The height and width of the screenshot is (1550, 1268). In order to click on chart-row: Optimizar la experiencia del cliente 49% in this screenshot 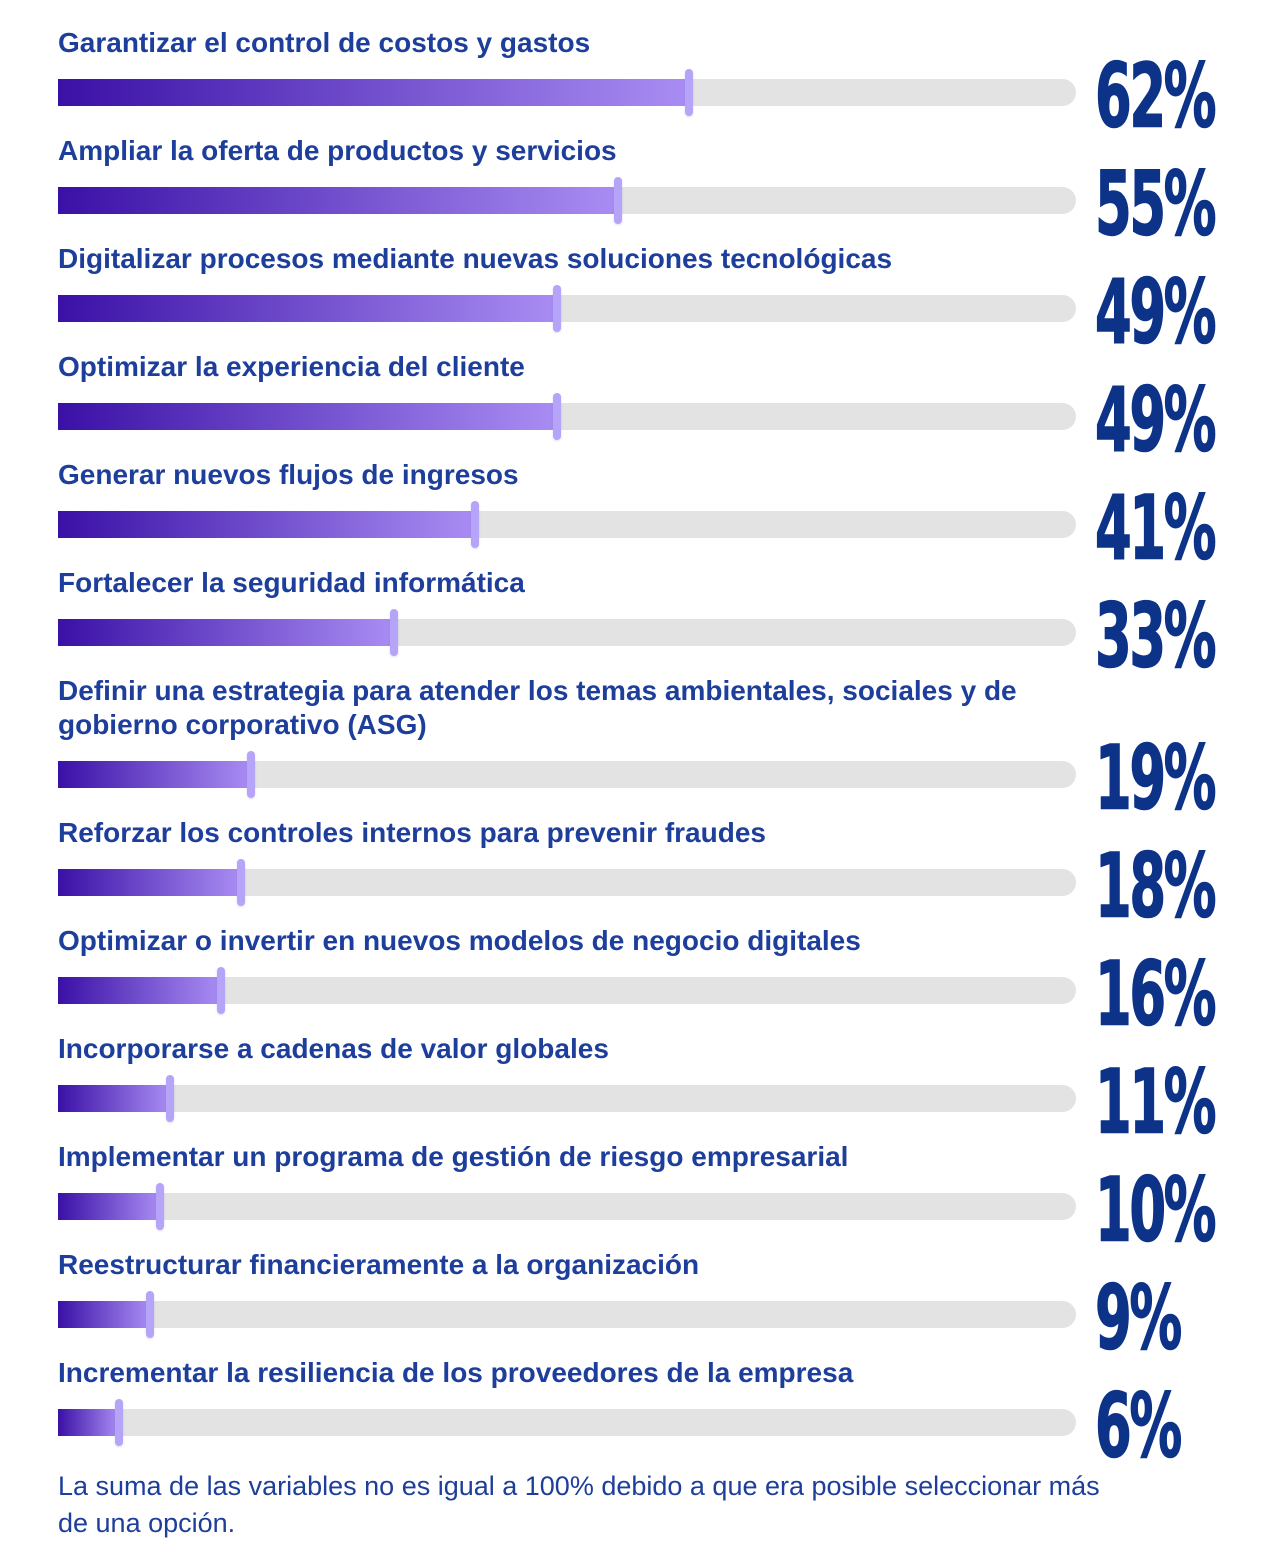, I will do `click(663, 407)`.